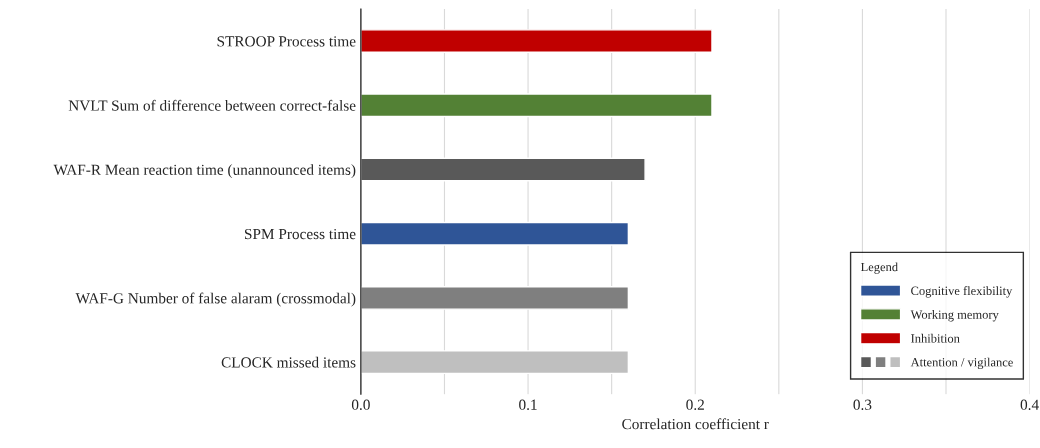  I want to click on y-tick-label: NVLT Sum of difference between correct-false, so click(212, 105).